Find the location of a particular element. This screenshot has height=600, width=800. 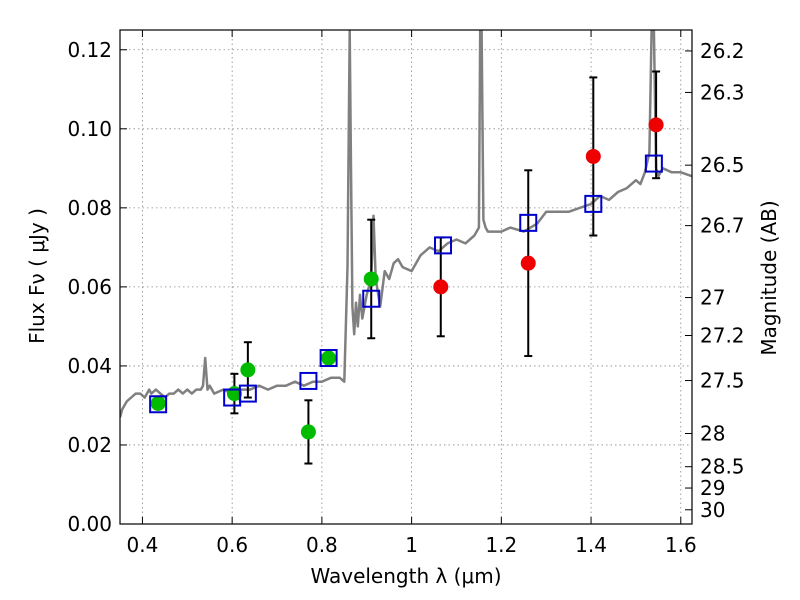

x-tick-label: 1.2 is located at coordinates (501, 545).